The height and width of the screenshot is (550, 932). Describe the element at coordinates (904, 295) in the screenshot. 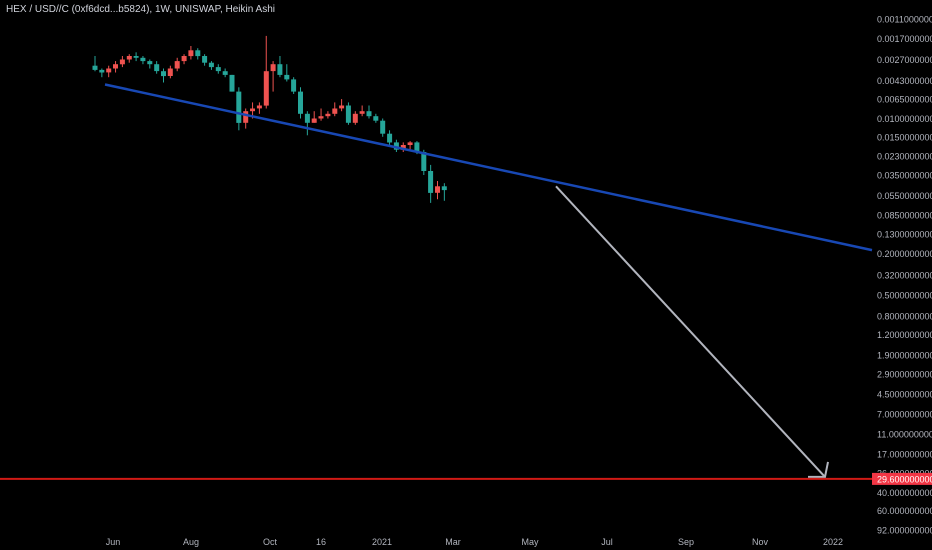

I see `y-tick-label: 0.5000000000` at that location.